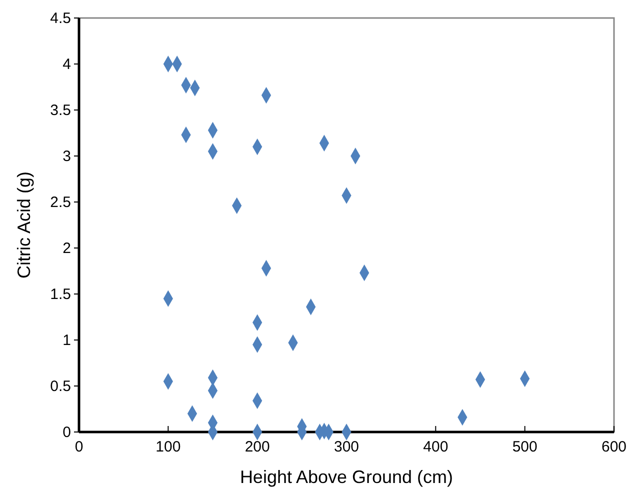 This screenshot has width=632, height=490. What do you see at coordinates (435, 447) in the screenshot?
I see `x-tick-label: 400` at bounding box center [435, 447].